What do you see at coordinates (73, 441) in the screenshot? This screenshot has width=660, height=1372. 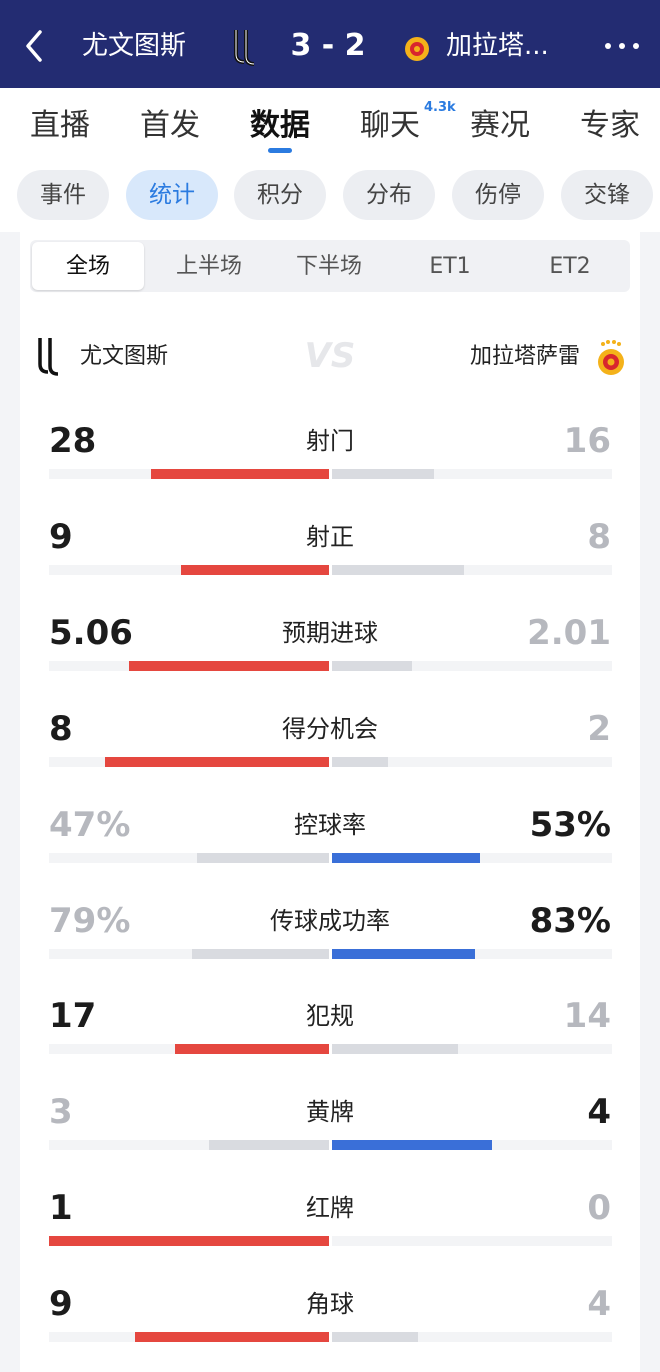 I see `home-value: 28` at bounding box center [73, 441].